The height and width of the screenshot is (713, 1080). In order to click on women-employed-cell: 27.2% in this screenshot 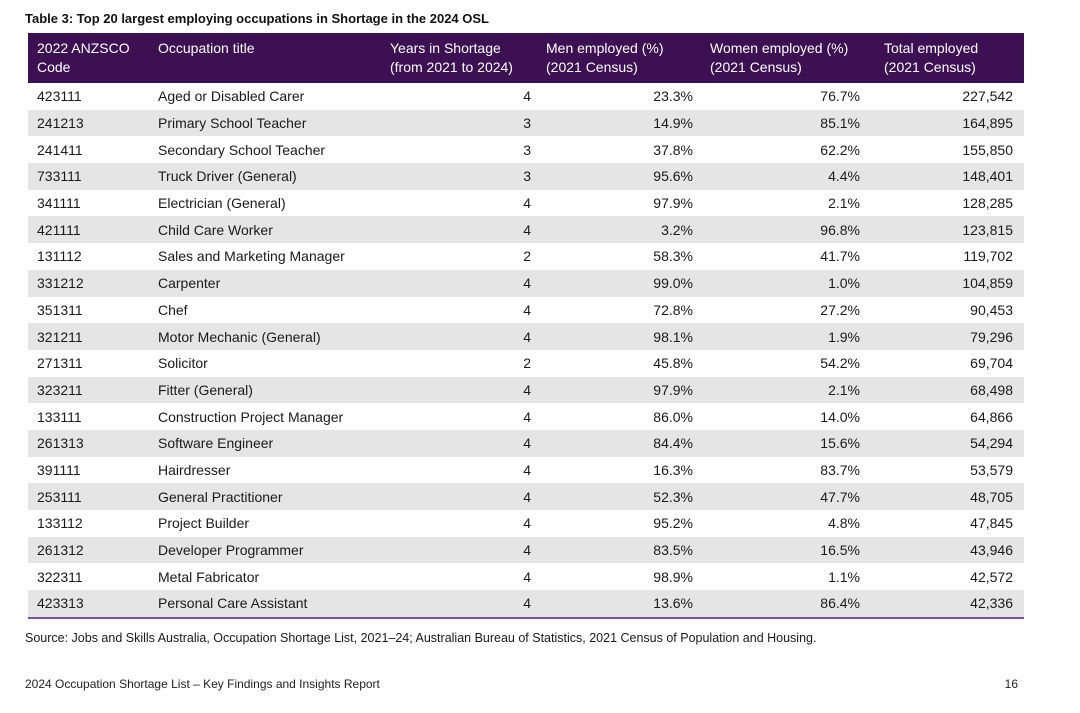, I will do `click(840, 309)`.